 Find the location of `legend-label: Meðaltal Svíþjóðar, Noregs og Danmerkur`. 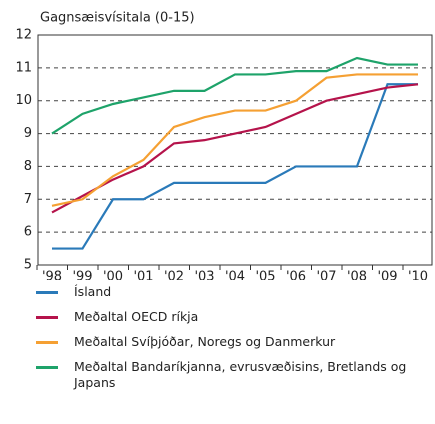

legend-label: Meðaltal Svíþjóðar, Noregs og Danmerkur is located at coordinates (205, 341).